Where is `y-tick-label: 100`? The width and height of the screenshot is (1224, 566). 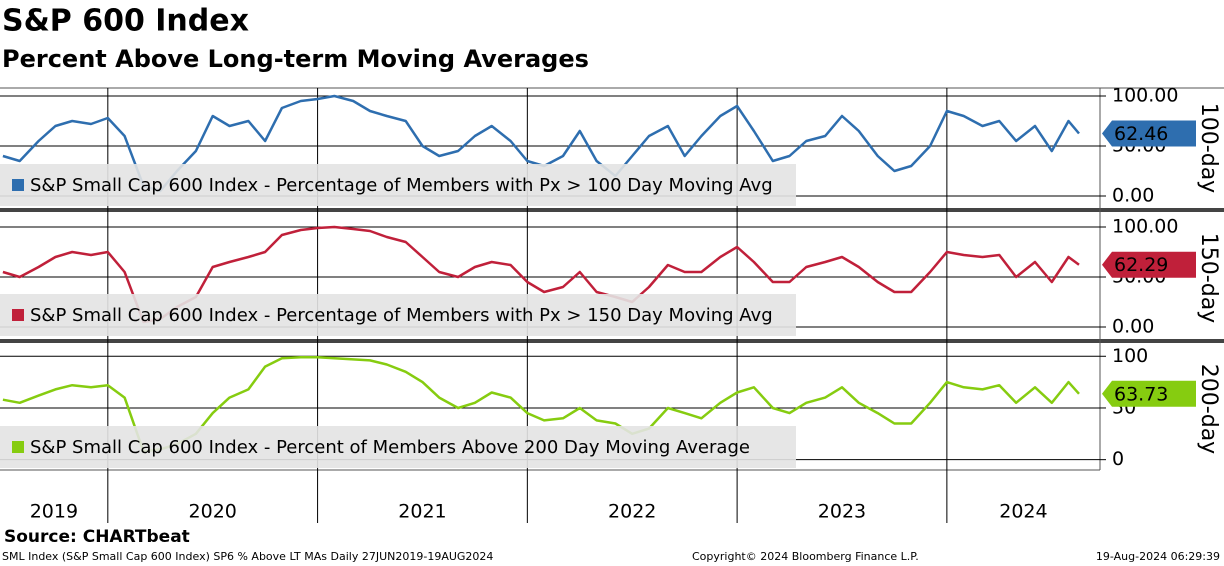
y-tick-label: 100 is located at coordinates (1130, 356).